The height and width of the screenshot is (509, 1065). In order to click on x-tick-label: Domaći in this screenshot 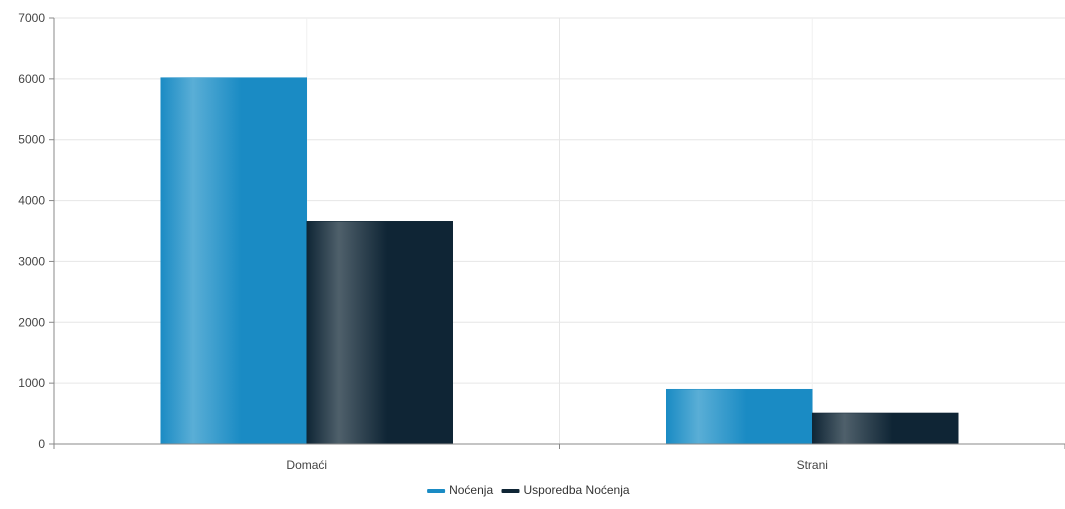, I will do `click(306, 465)`.